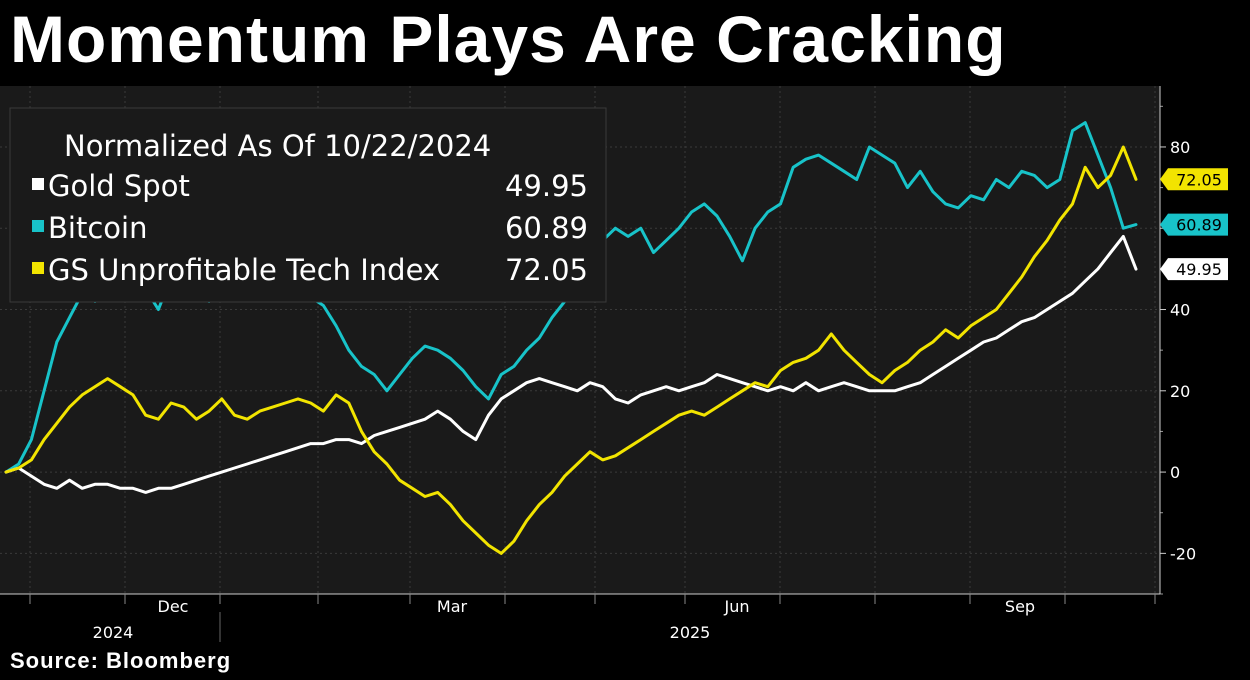  Describe the element at coordinates (97, 228) in the screenshot. I see `legend-label-bitcoin: Bitcoin` at that location.